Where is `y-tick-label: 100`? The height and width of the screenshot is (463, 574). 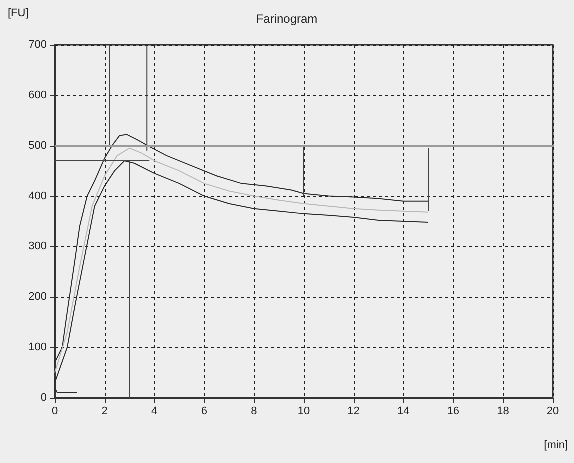
y-tick-label: 100 is located at coordinates (37, 348).